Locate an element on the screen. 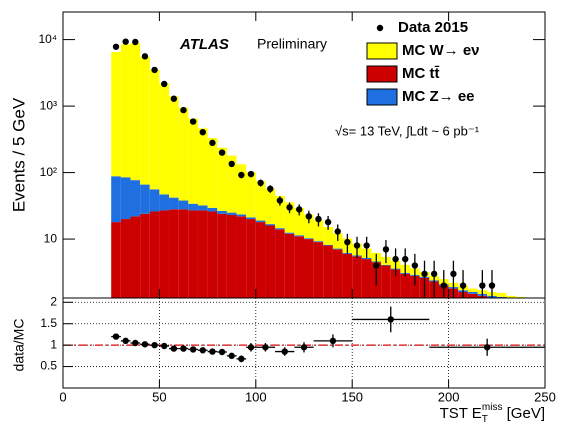  status-label: Preliminary is located at coordinates (292, 44).